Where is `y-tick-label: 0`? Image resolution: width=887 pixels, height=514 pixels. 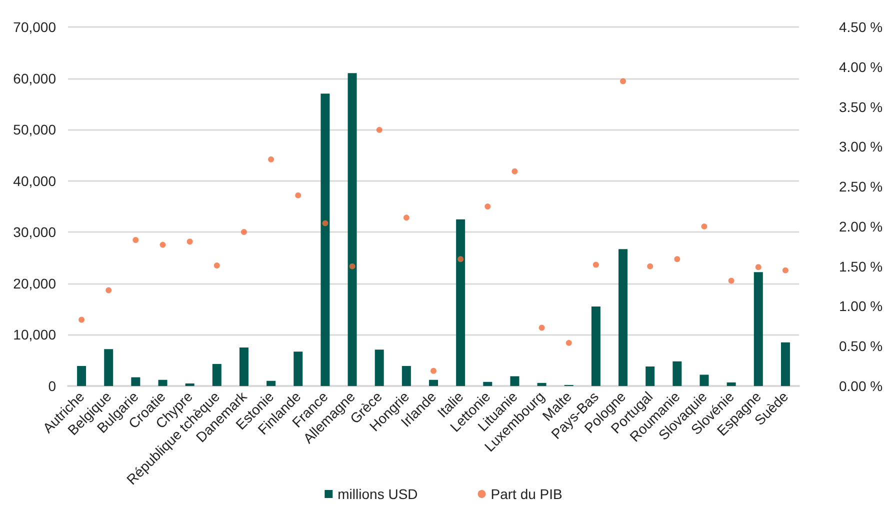
y-tick-label: 0 is located at coordinates (52, 386).